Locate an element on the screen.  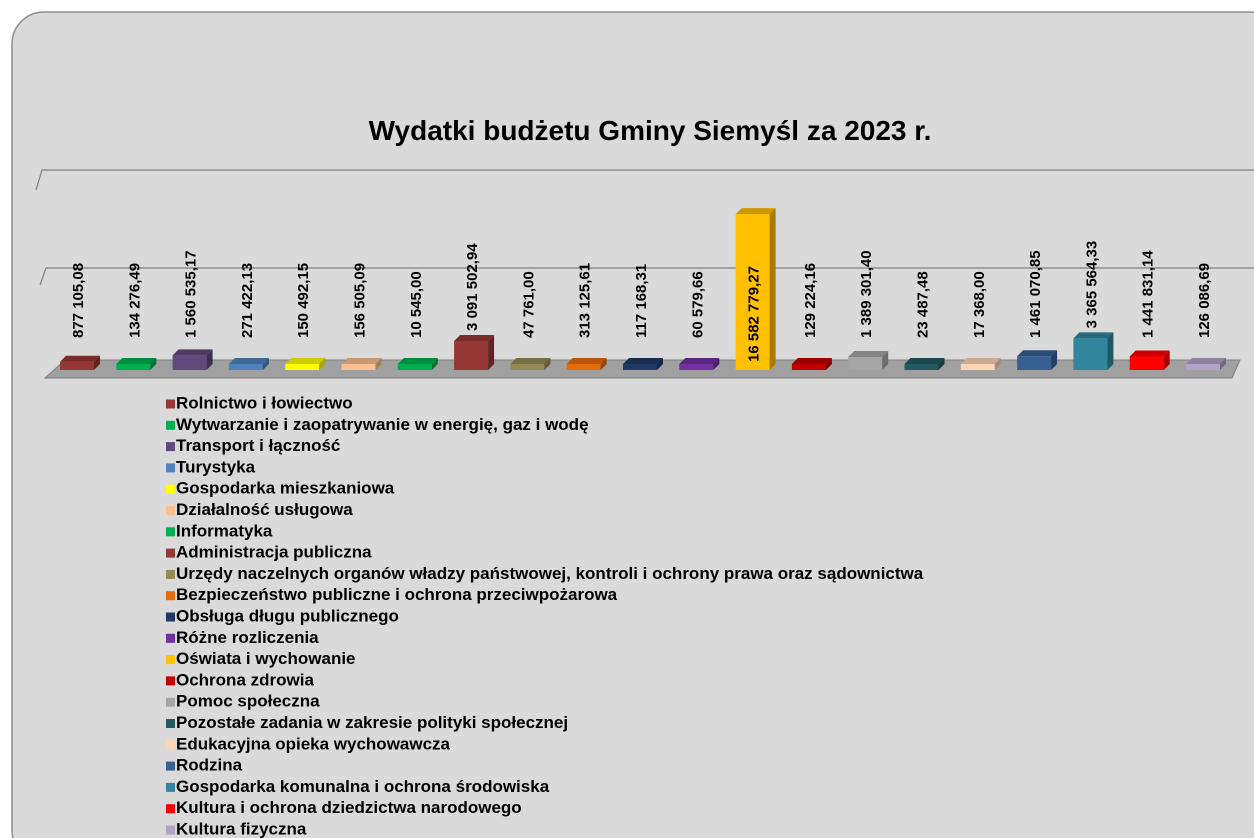
value-label: 17 368,00 is located at coordinates (979, 304).